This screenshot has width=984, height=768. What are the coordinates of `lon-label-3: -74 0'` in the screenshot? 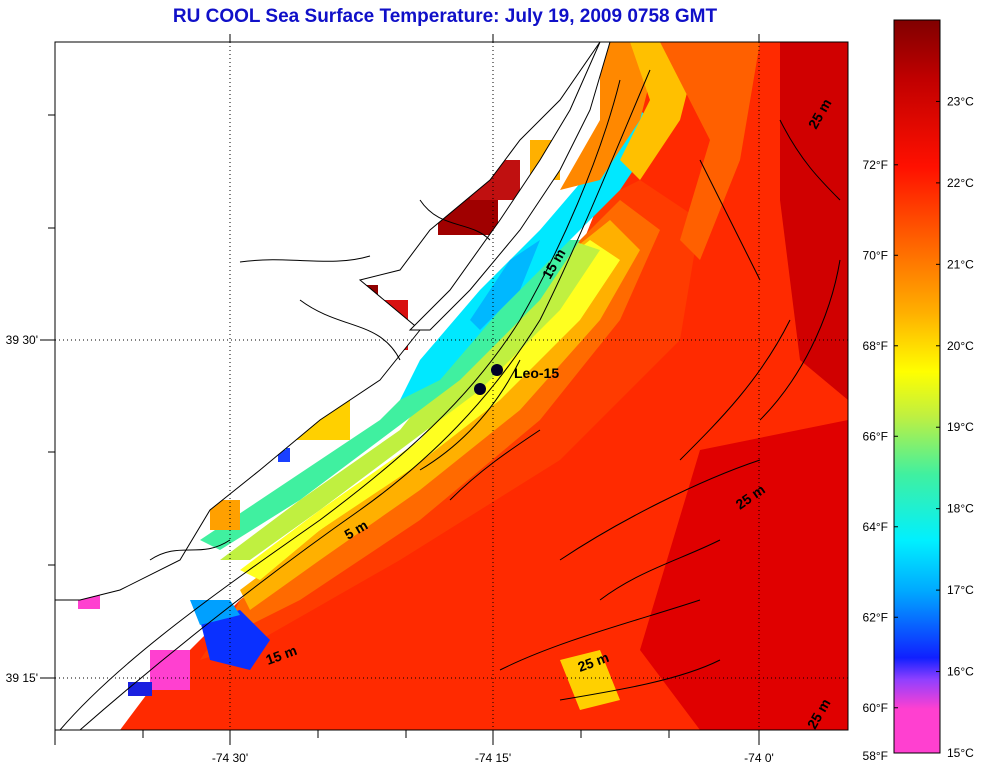 It's located at (759, 758).